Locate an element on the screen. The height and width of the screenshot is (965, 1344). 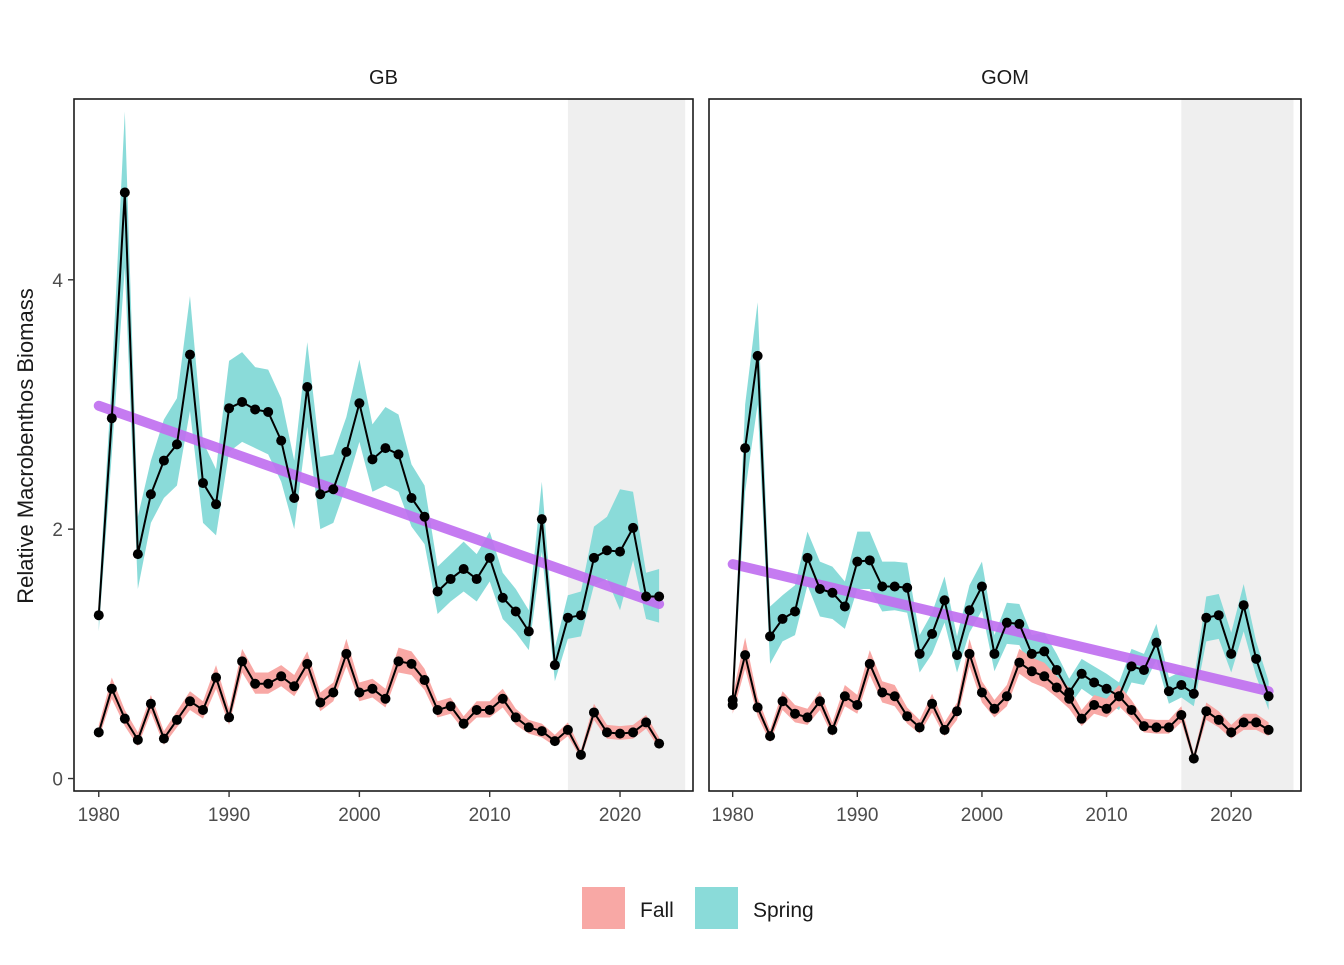
point-fall-1992 is located at coordinates (255, 683).